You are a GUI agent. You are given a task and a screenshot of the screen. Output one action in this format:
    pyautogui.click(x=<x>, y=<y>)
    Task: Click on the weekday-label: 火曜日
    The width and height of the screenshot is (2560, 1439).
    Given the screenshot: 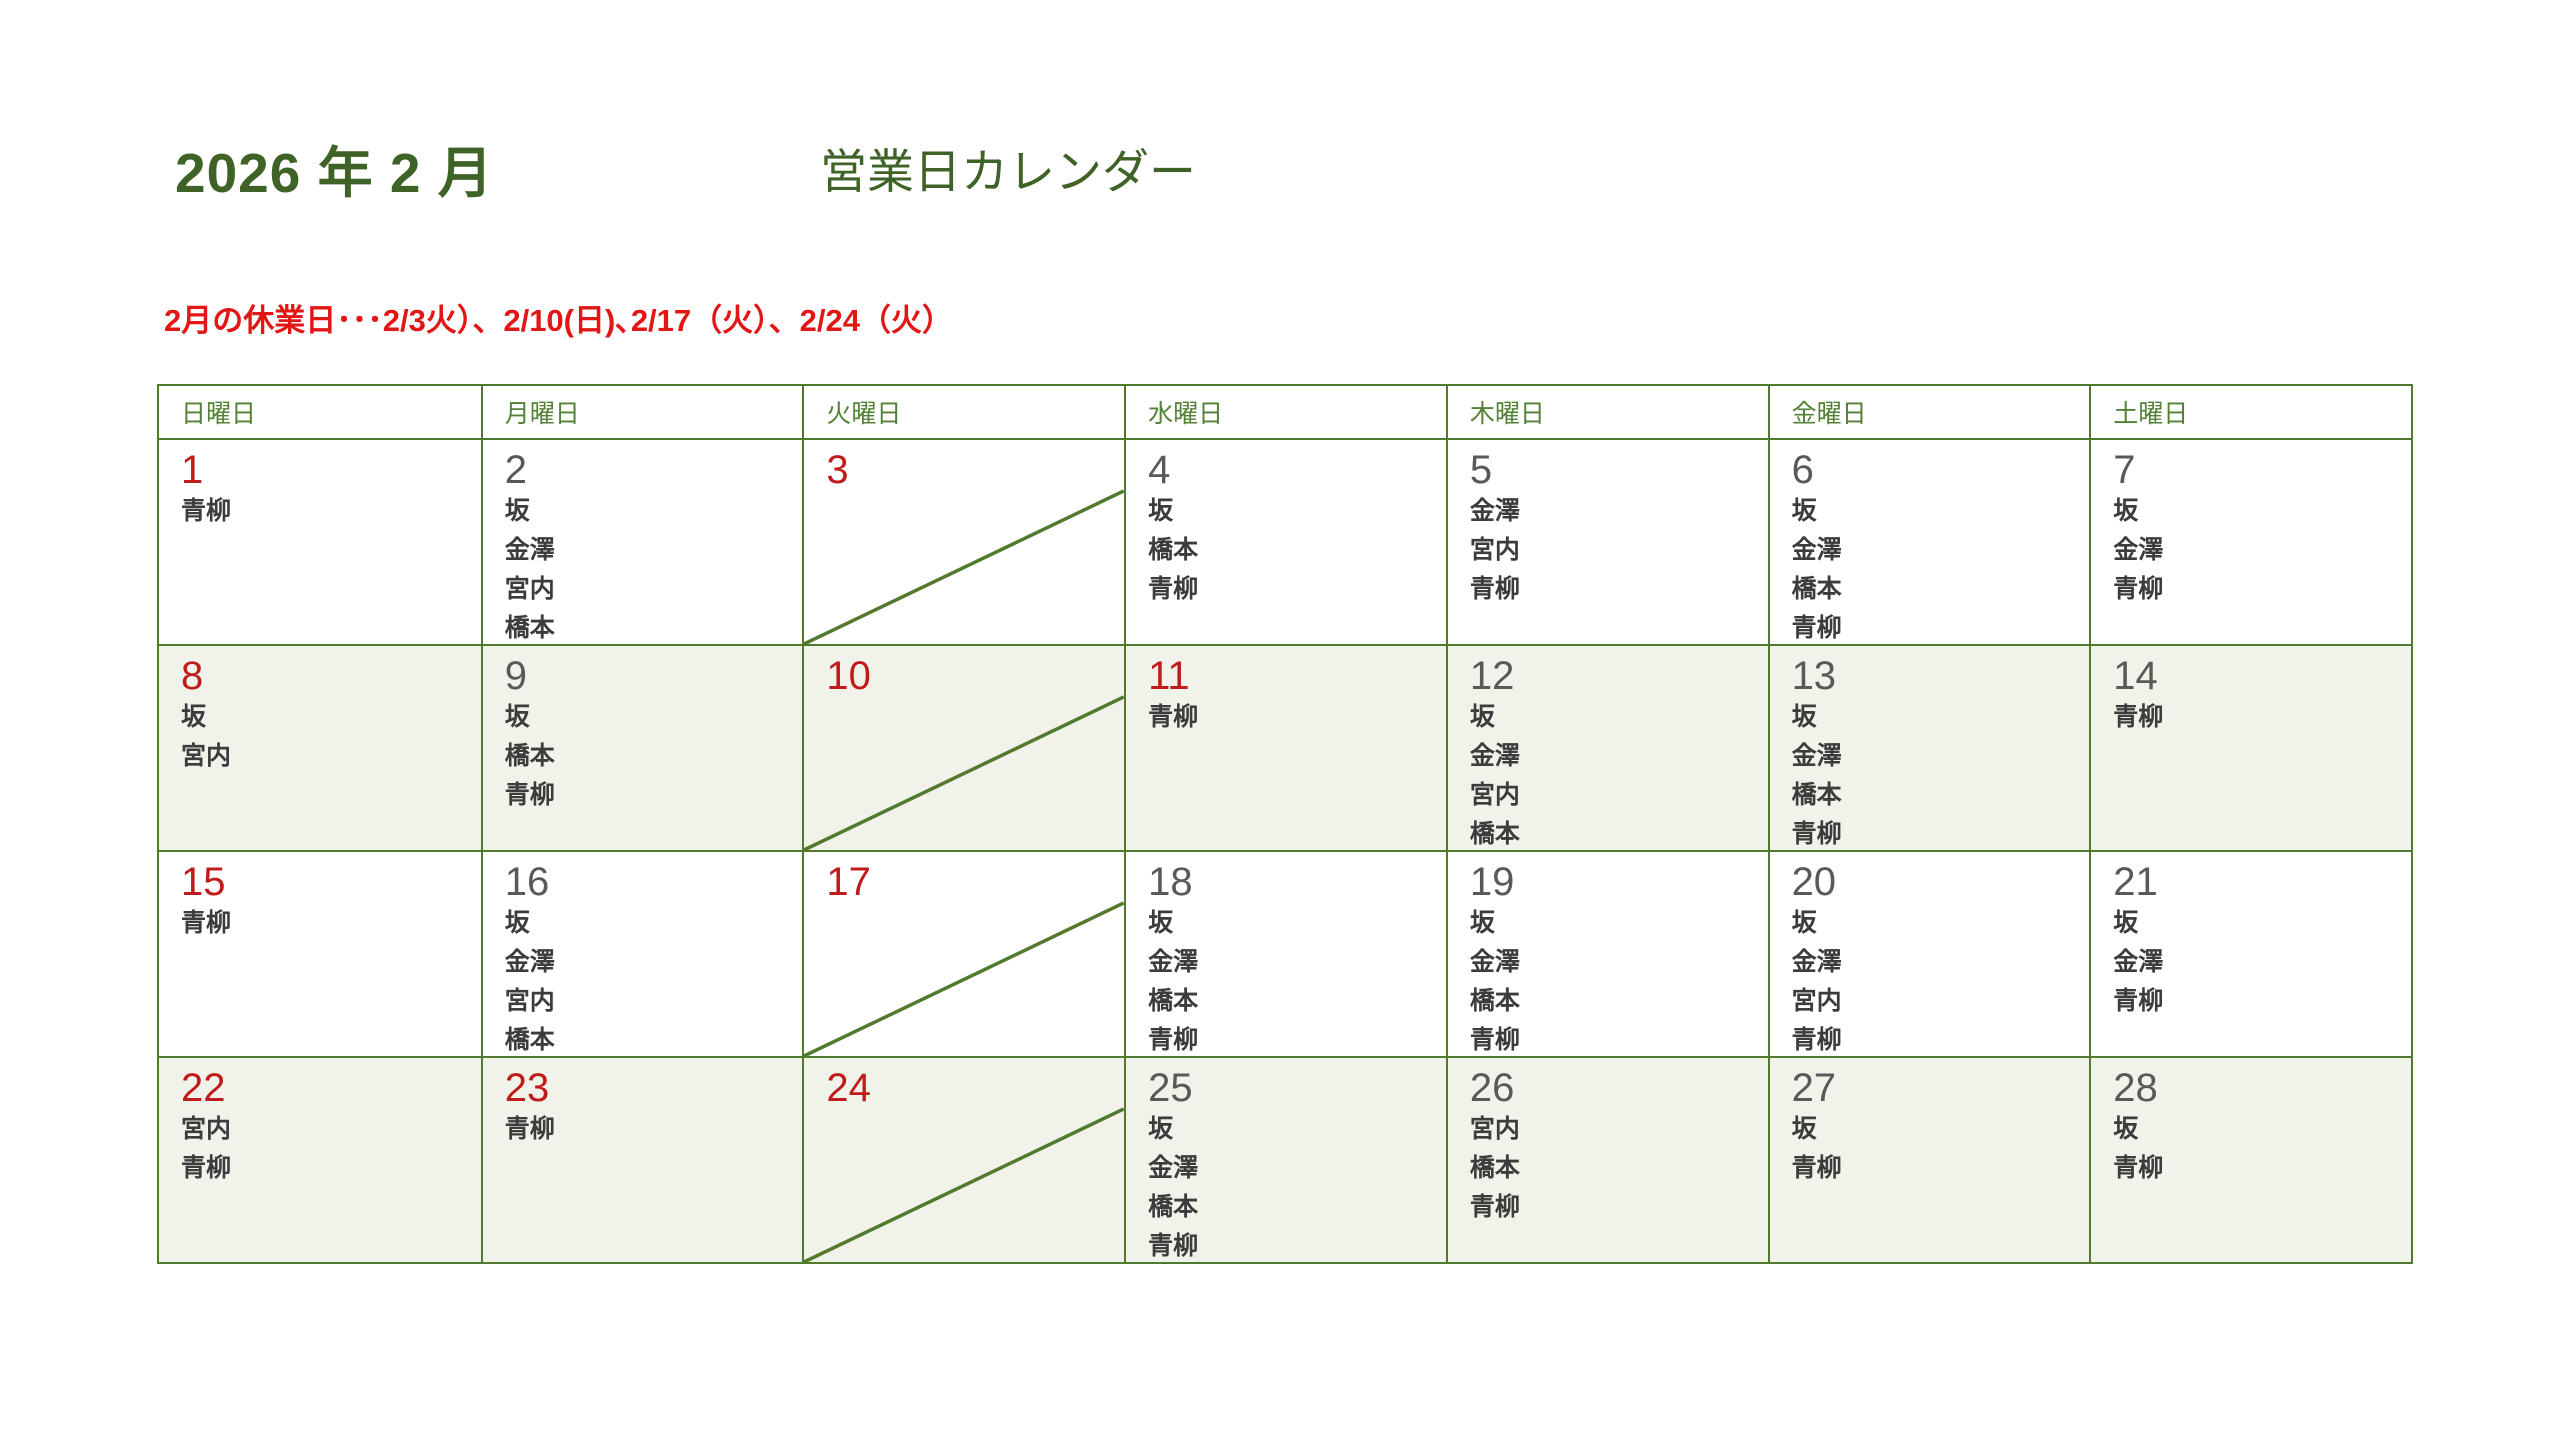 What is the action you would take?
    pyautogui.click(x=864, y=414)
    